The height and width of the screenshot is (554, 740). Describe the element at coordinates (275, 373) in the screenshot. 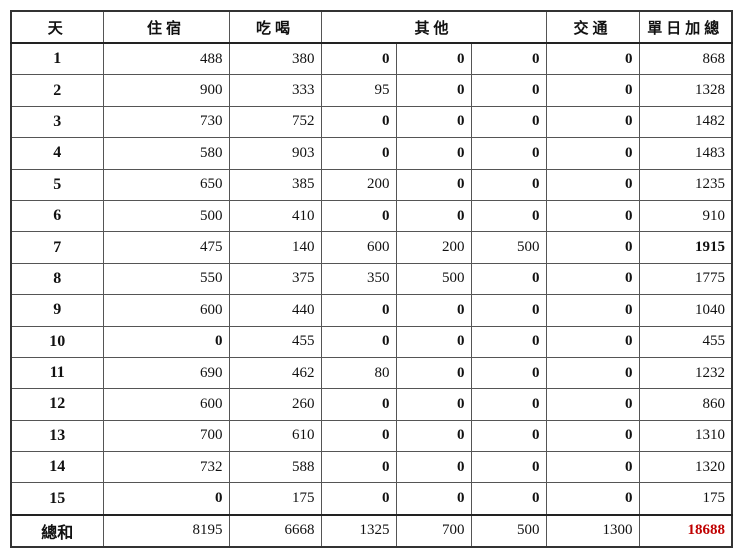

I see `cell-food: 462` at that location.